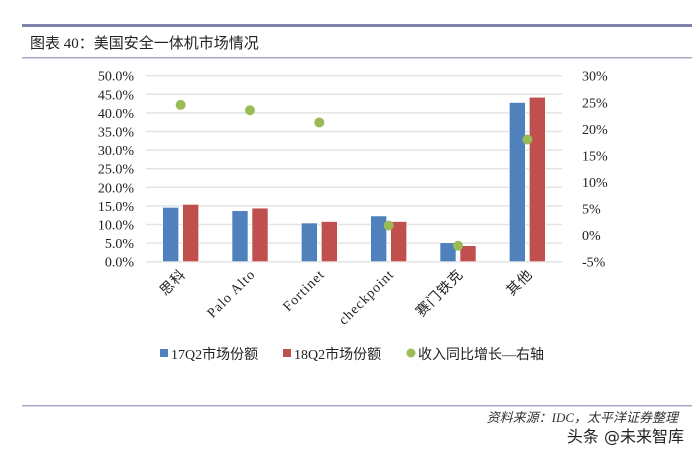 The width and height of the screenshot is (692, 455). Describe the element at coordinates (520, 283) in the screenshot. I see `category-label: 其他` at that location.